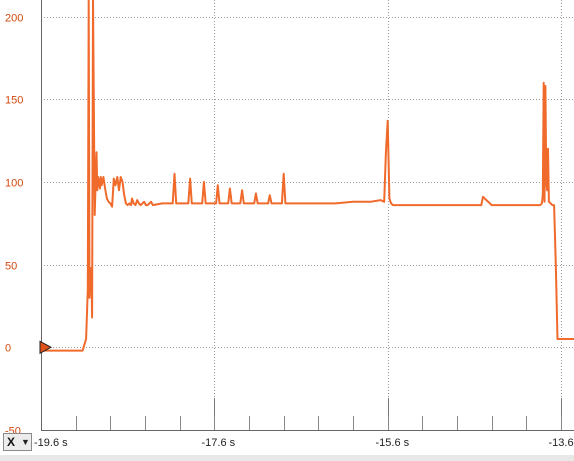 The width and height of the screenshot is (574, 461). I want to click on y-tick-label: 50, so click(11, 267).